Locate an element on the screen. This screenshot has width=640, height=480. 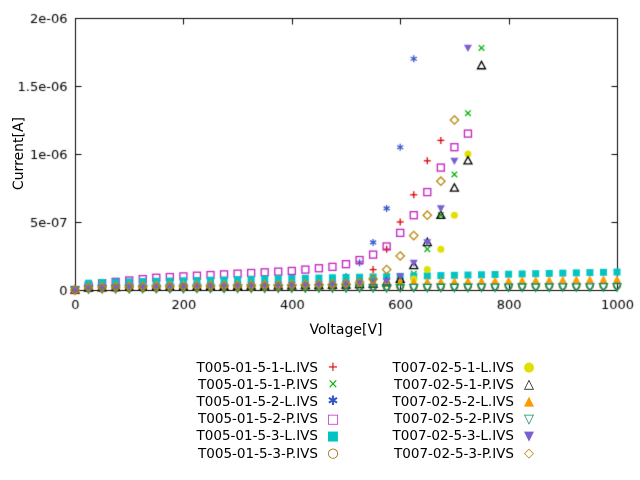
legend-item: T007-02-5-1-P.IVS △ is located at coordinates (459, 384).